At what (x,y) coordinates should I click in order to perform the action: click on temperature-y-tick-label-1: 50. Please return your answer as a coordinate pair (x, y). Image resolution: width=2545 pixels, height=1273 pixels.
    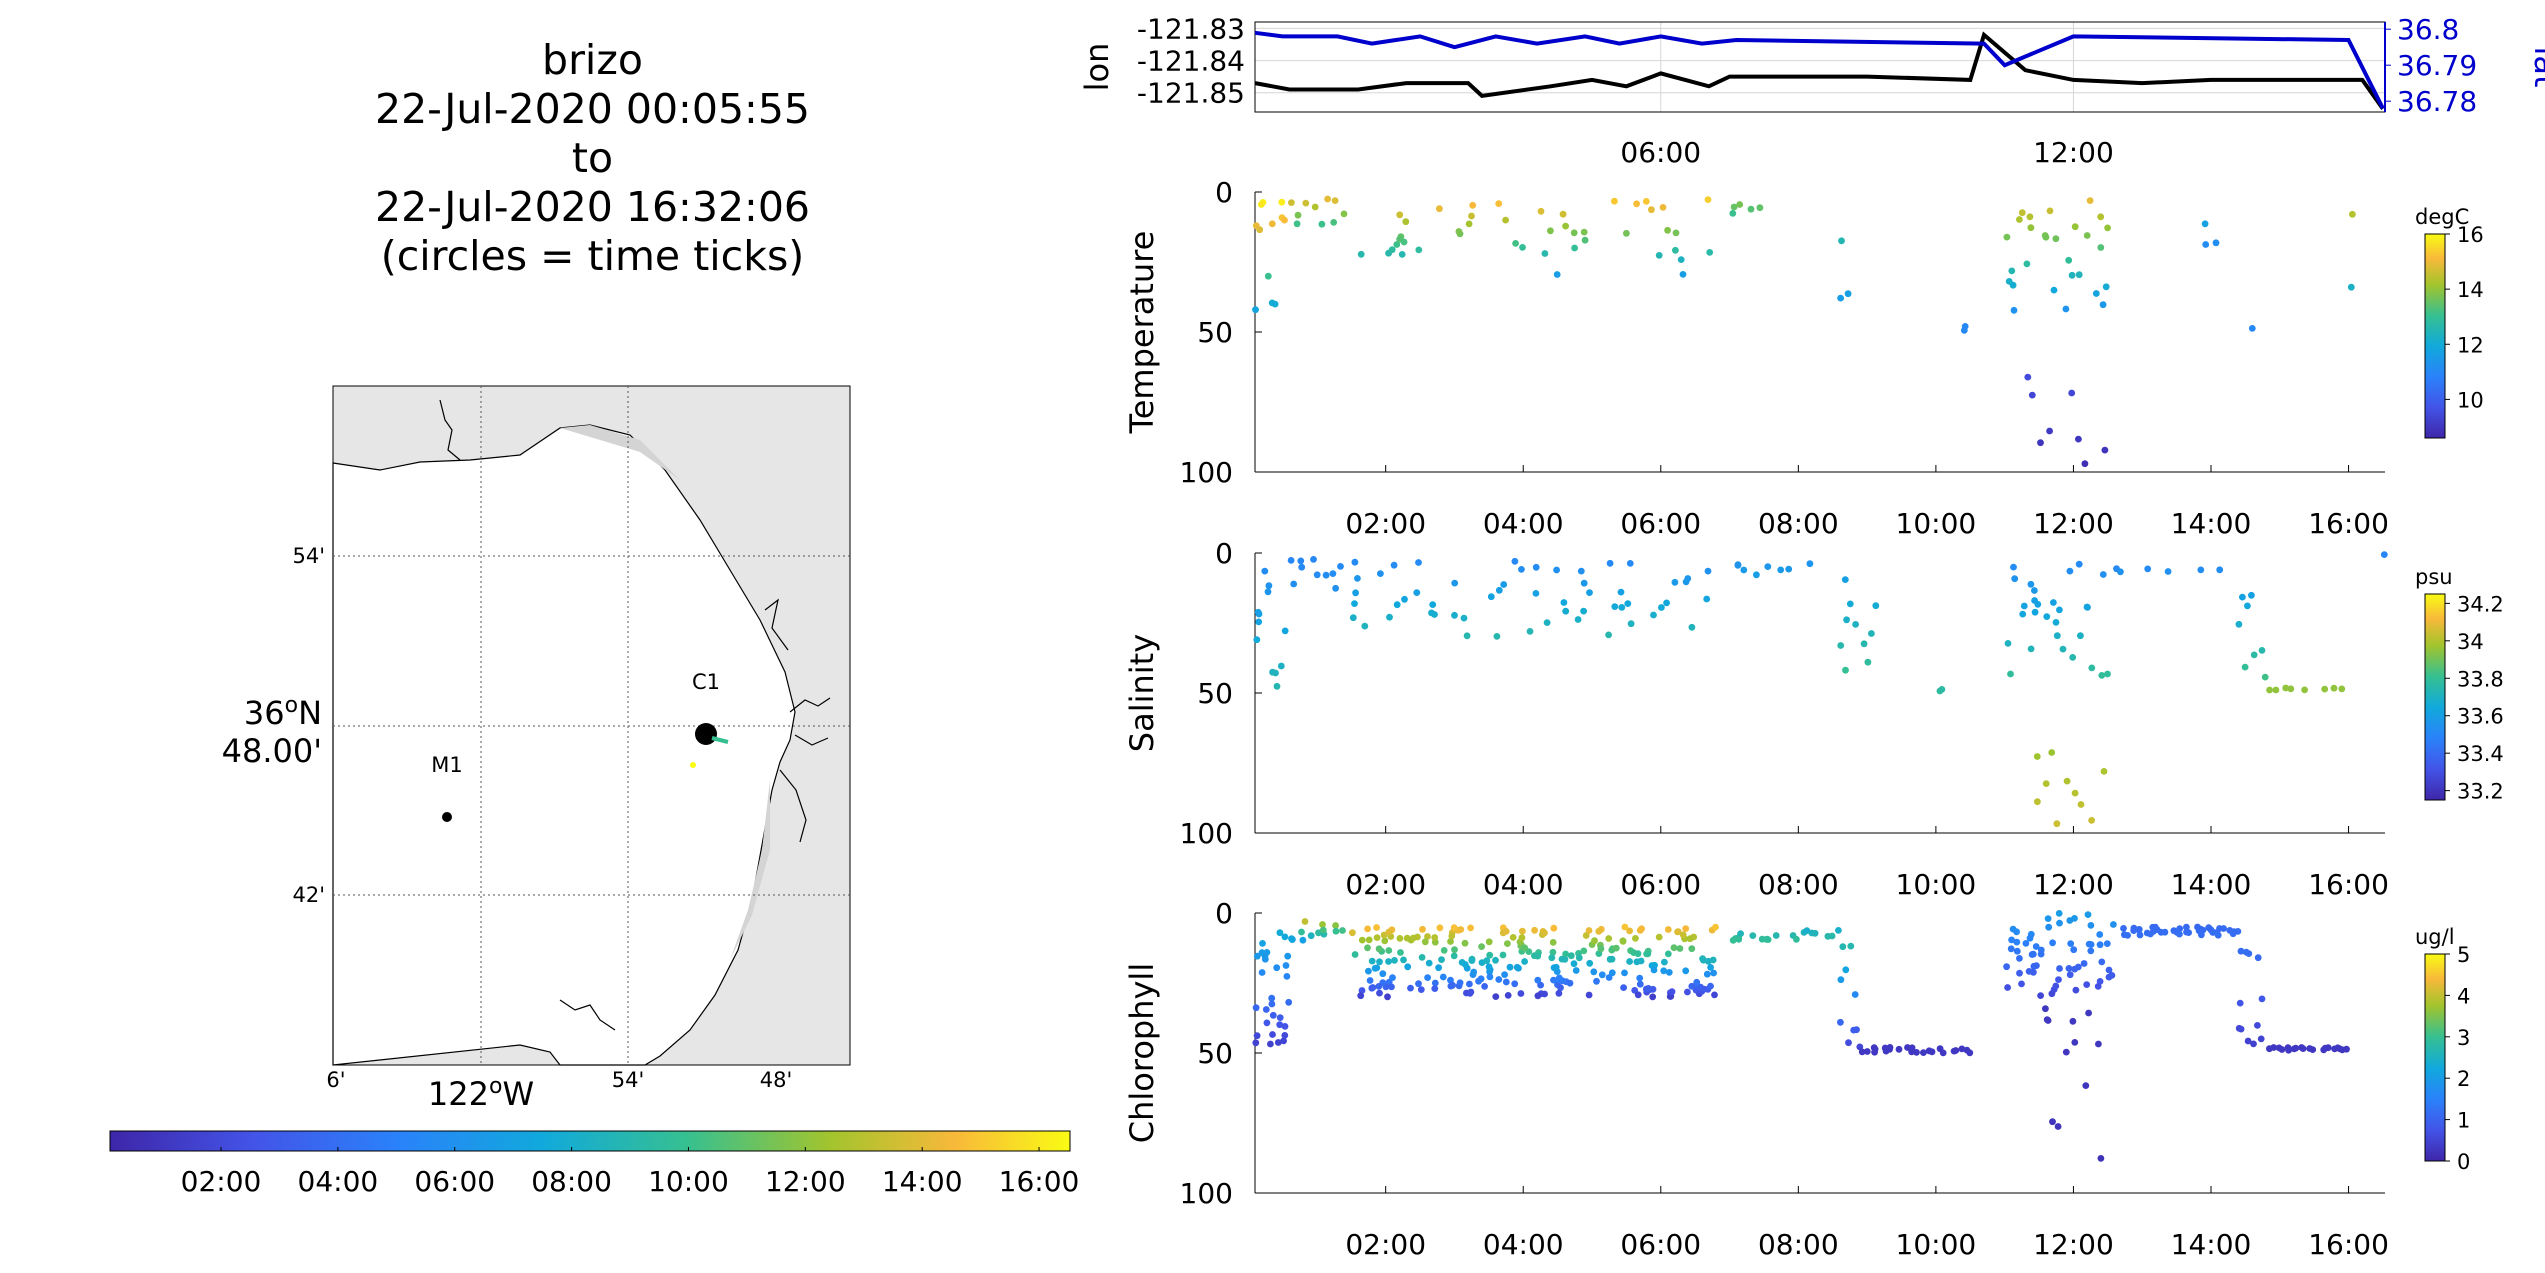
    Looking at the image, I should click on (1215, 332).